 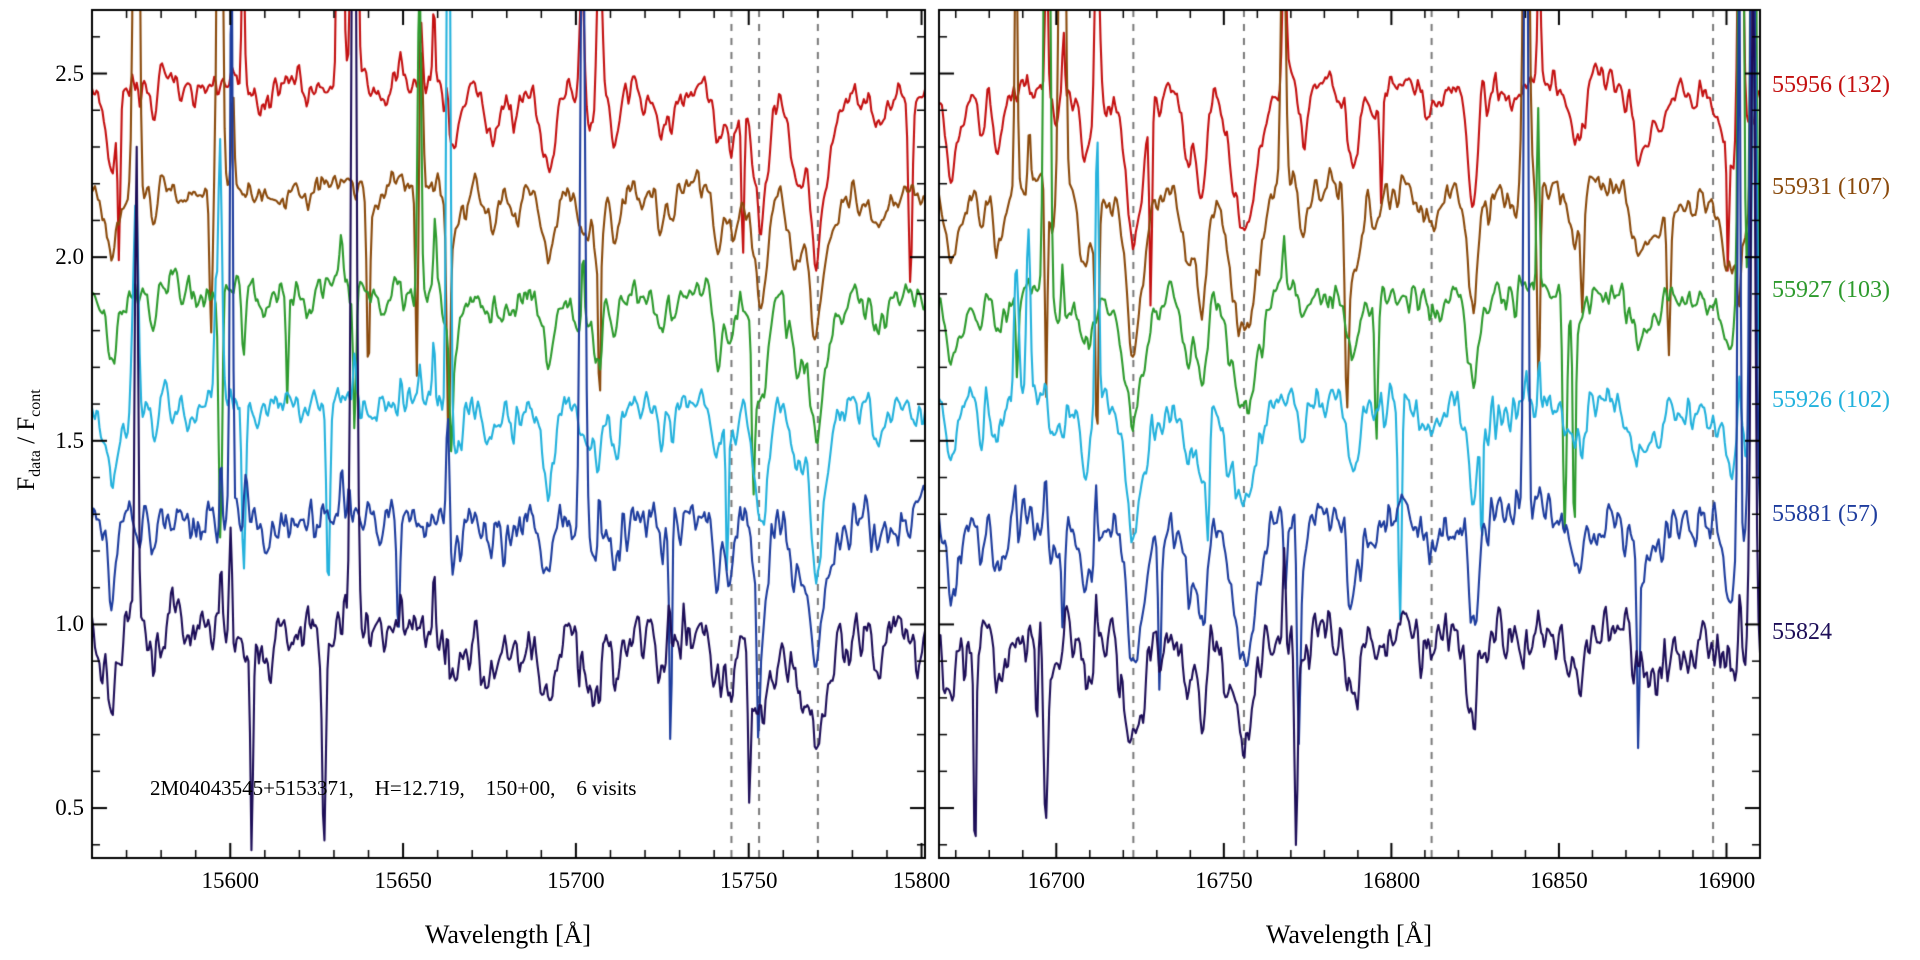 What do you see at coordinates (1056, 880) in the screenshot?
I see `x-tick-label: 16700` at bounding box center [1056, 880].